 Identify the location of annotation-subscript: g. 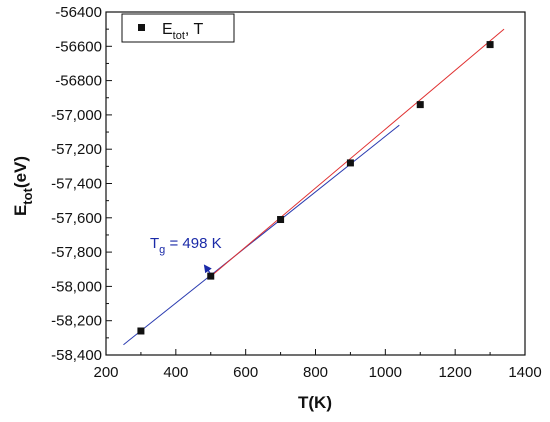
(162, 250).